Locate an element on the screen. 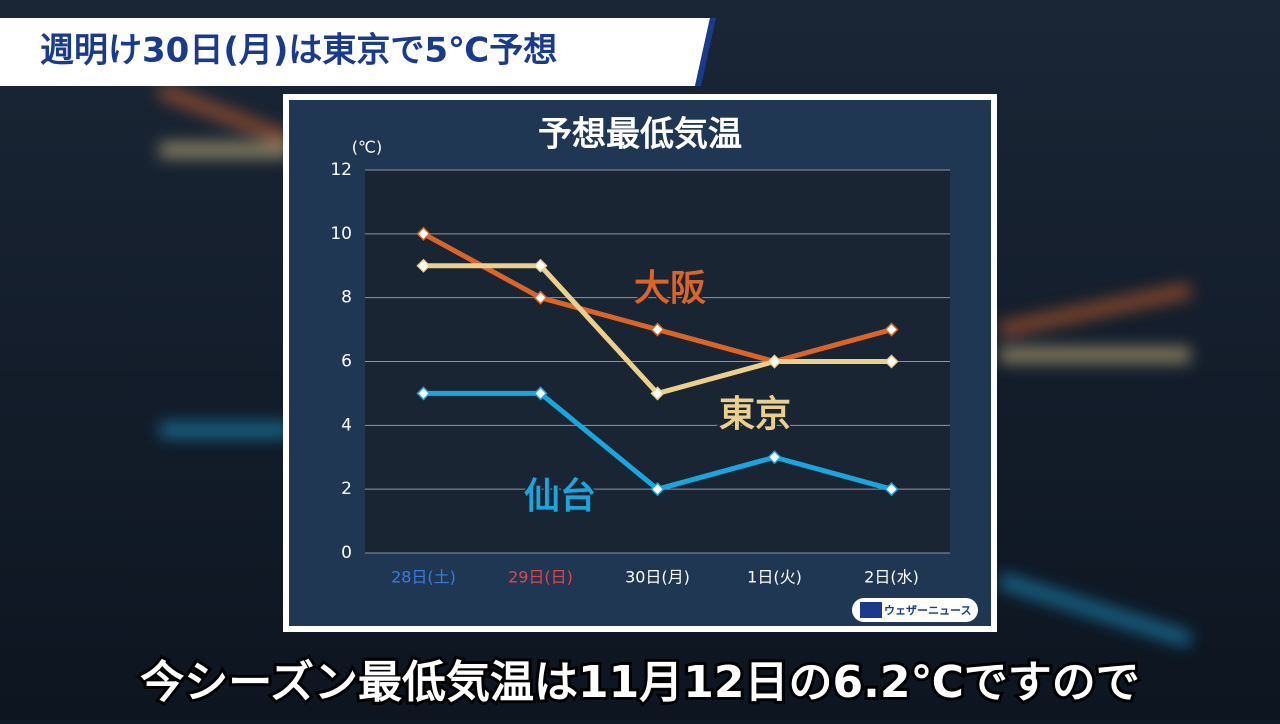  logo-badge is located at coordinates (915, 610).